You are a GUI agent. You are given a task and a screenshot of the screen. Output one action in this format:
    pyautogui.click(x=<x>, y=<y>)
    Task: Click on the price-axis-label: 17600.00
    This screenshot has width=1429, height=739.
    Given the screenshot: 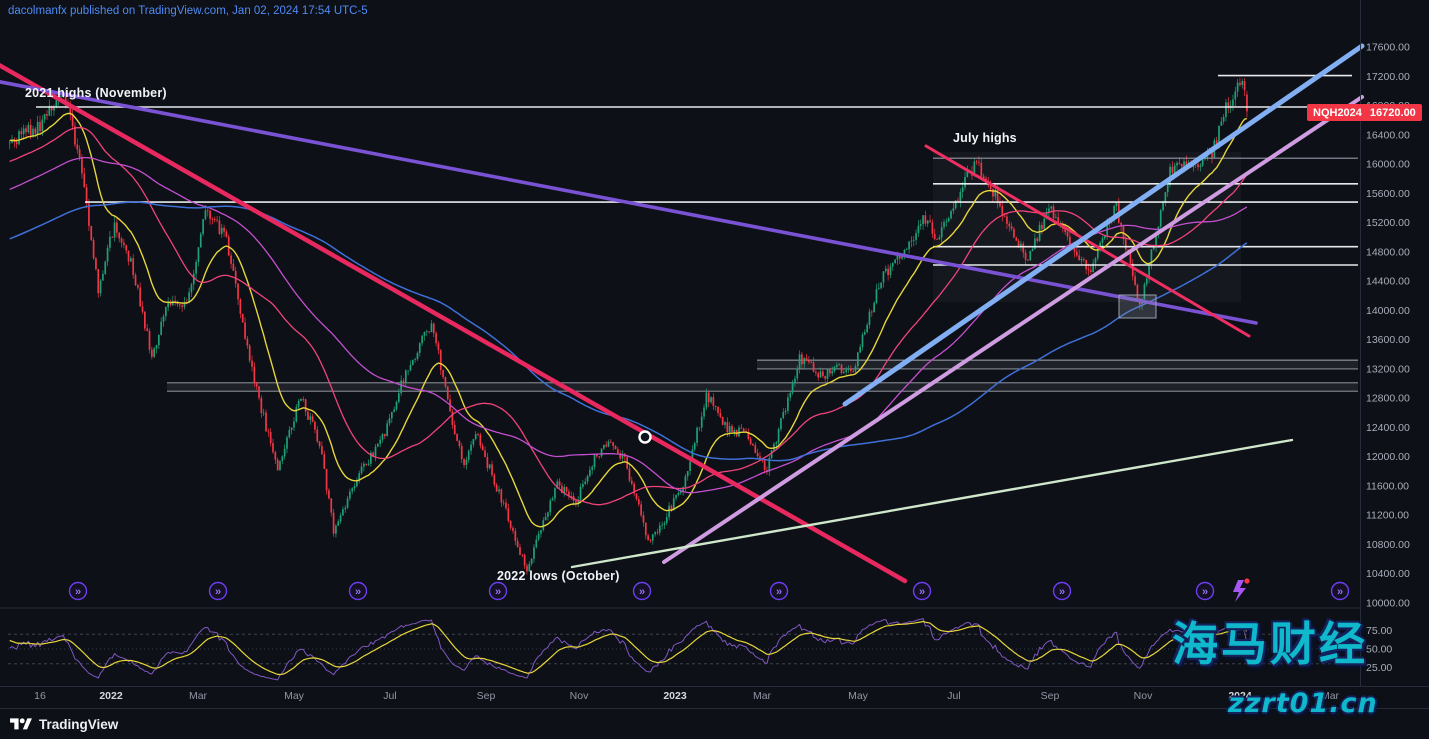 What is the action you would take?
    pyautogui.click(x=1388, y=48)
    